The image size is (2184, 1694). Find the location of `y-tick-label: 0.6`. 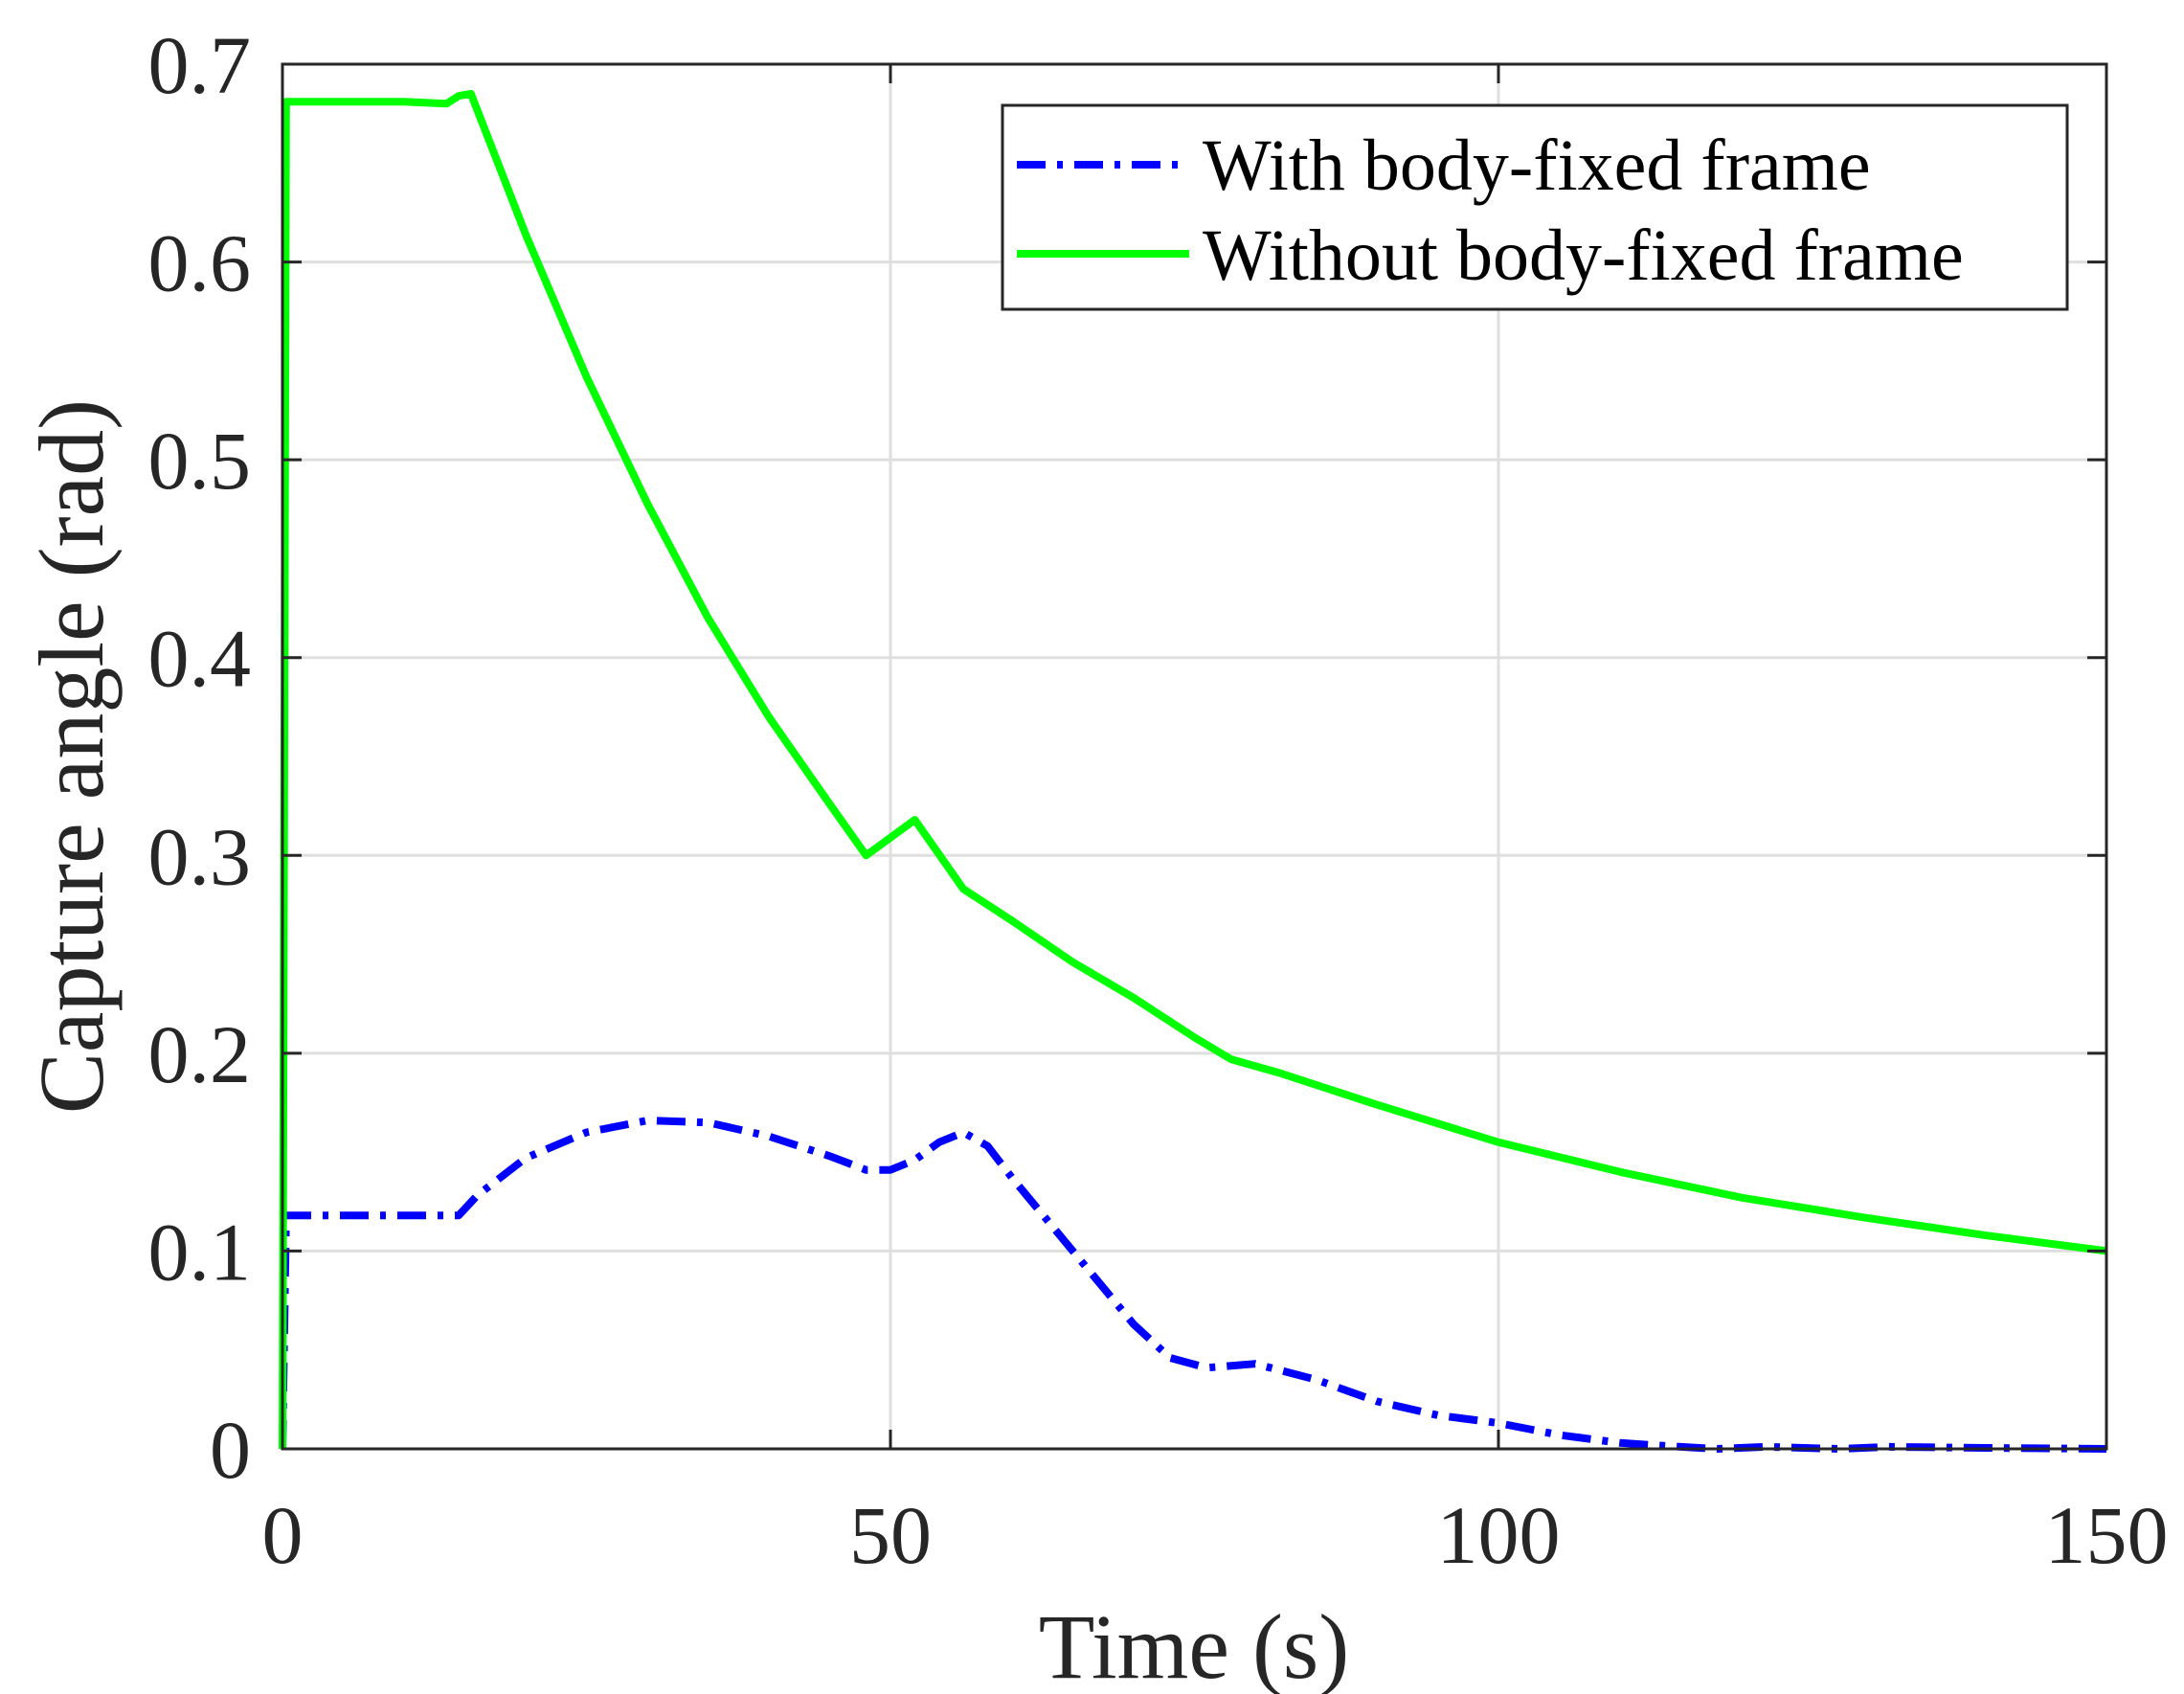

y-tick-label: 0.6 is located at coordinates (200, 263).